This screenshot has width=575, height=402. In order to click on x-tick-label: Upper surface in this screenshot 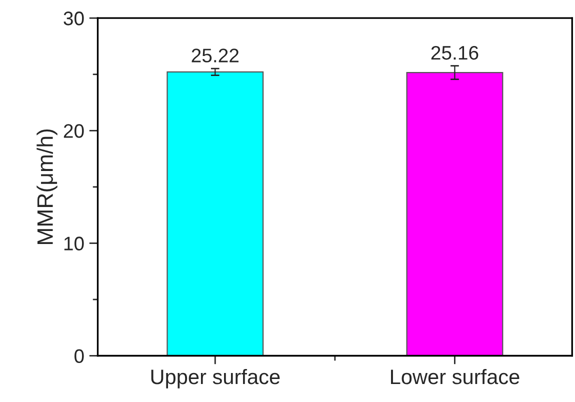, I will do `click(215, 378)`.